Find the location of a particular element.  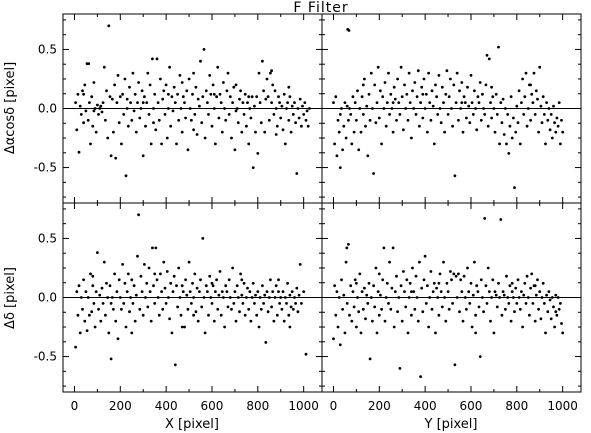

y-tick-label: -0.5 is located at coordinates (45, 357).